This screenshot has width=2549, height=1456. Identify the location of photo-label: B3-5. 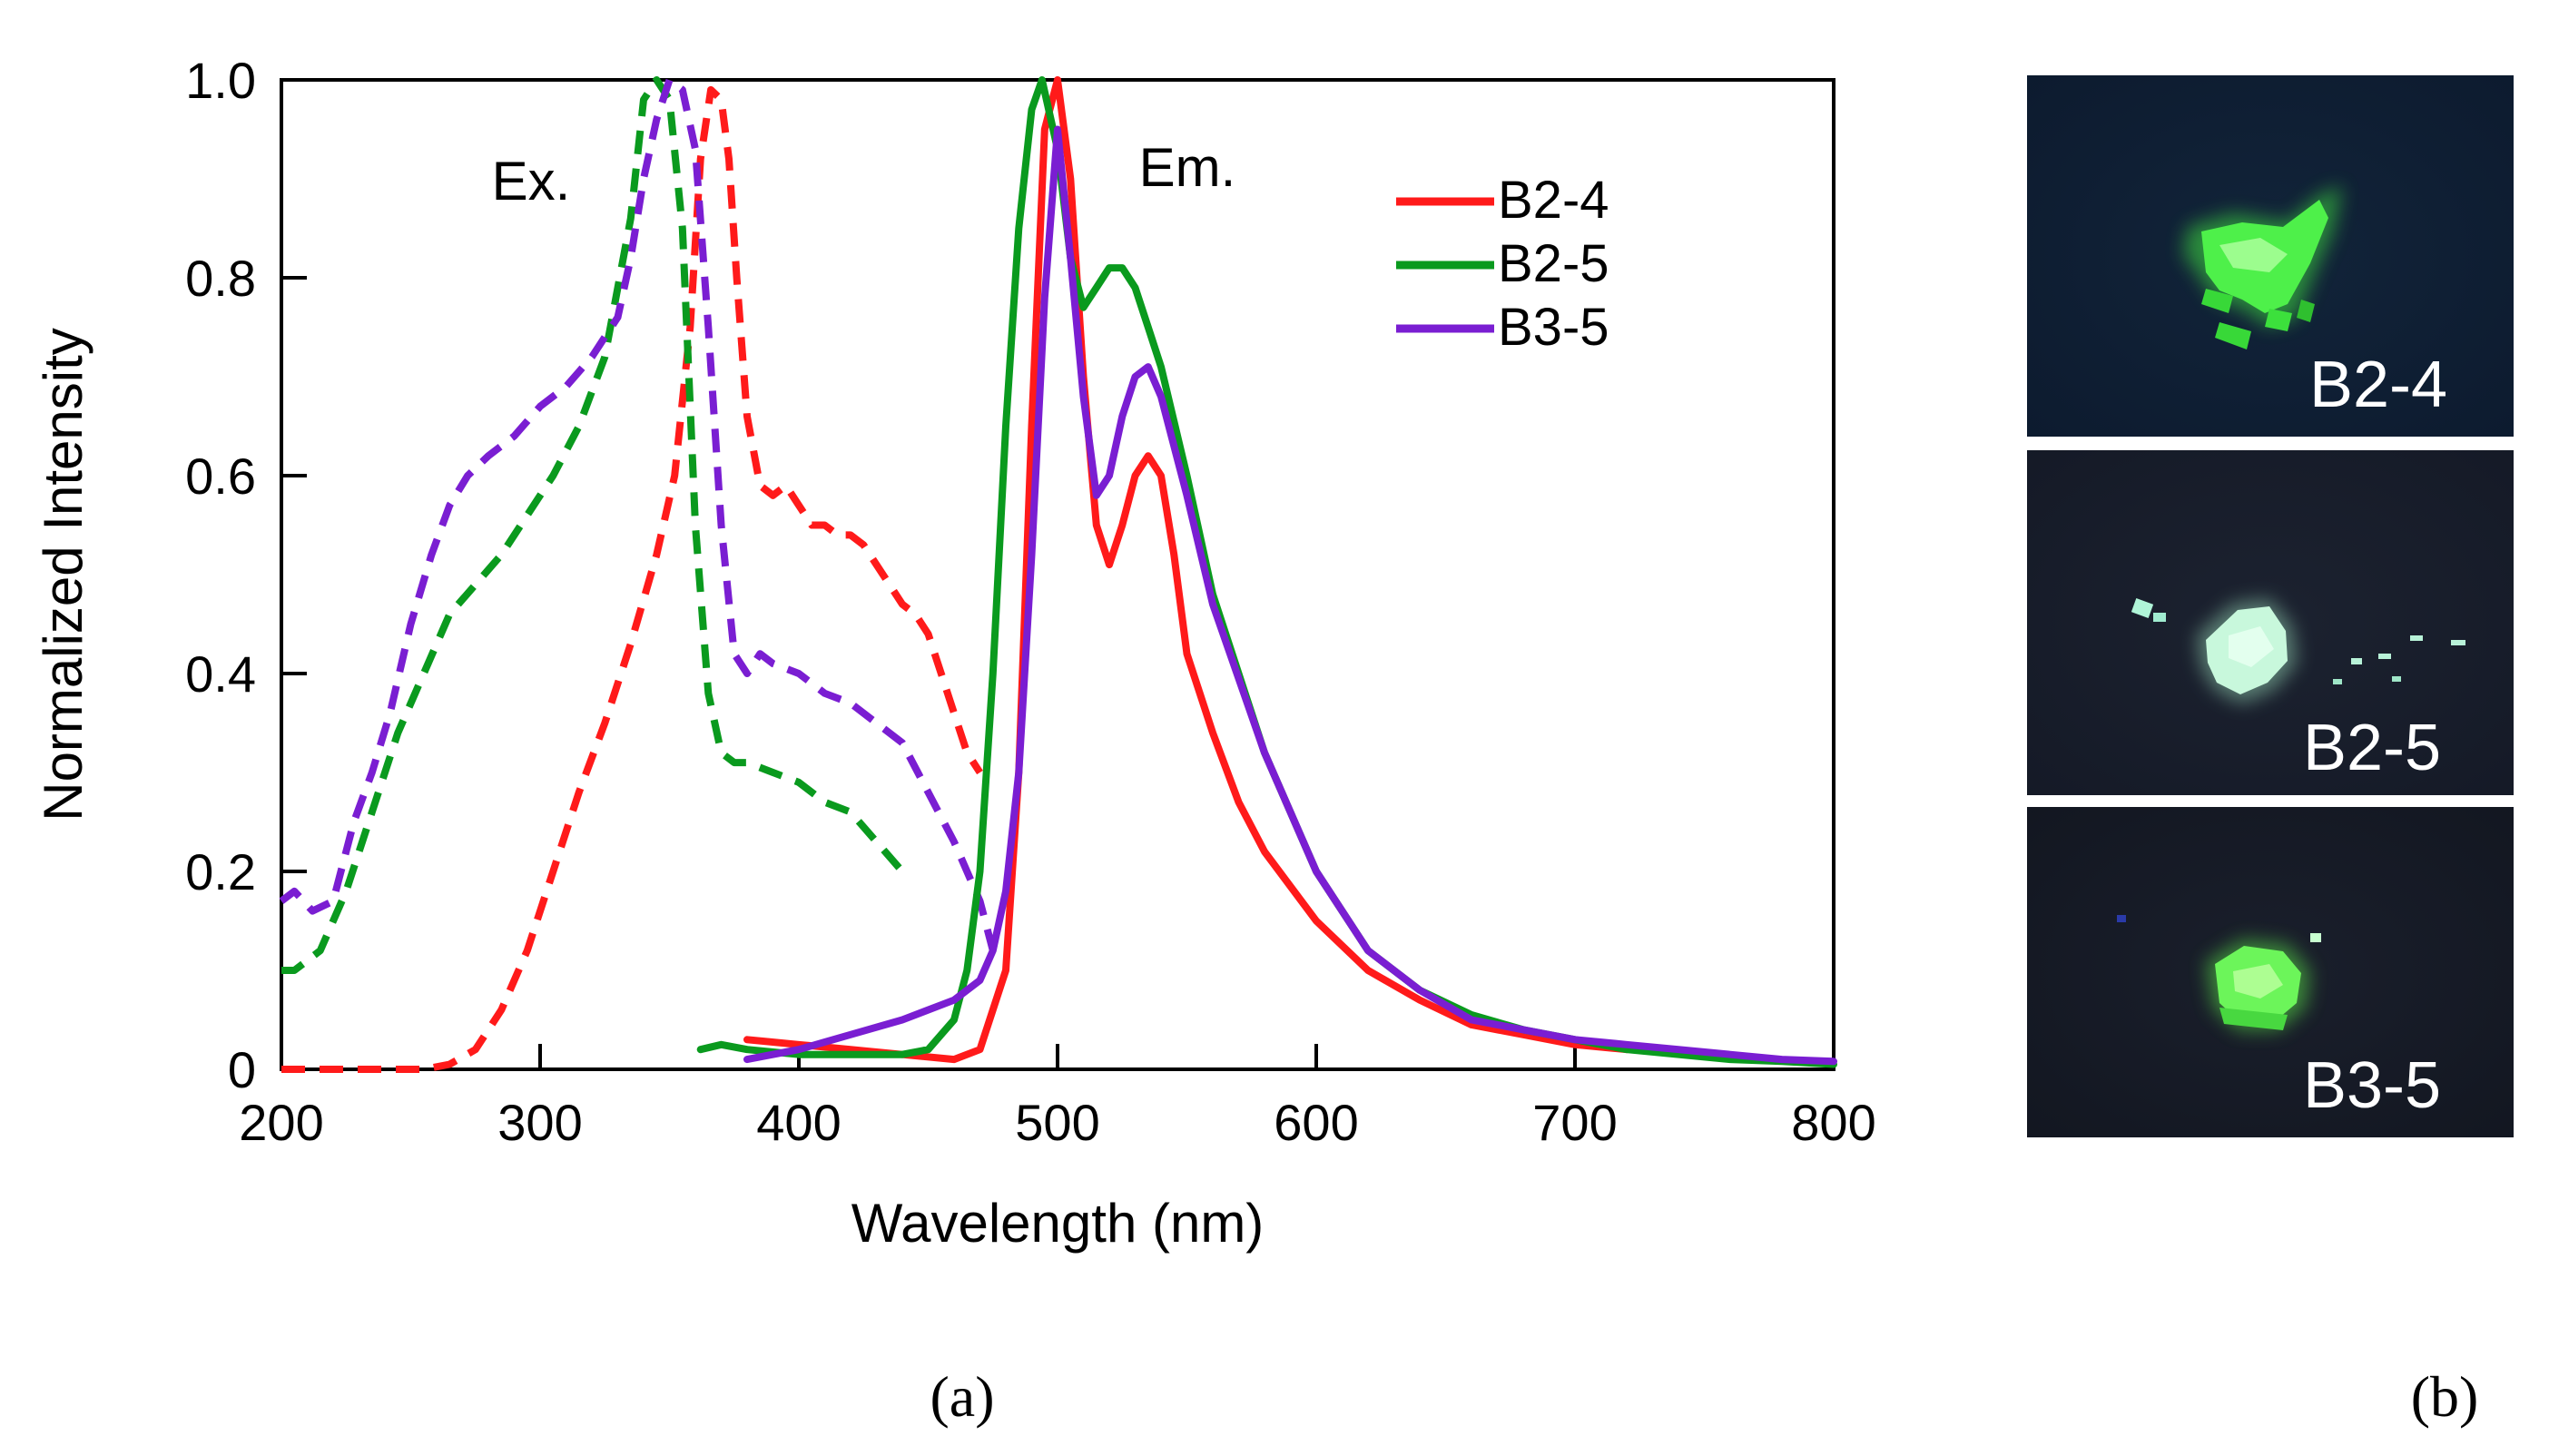
(2372, 1085).